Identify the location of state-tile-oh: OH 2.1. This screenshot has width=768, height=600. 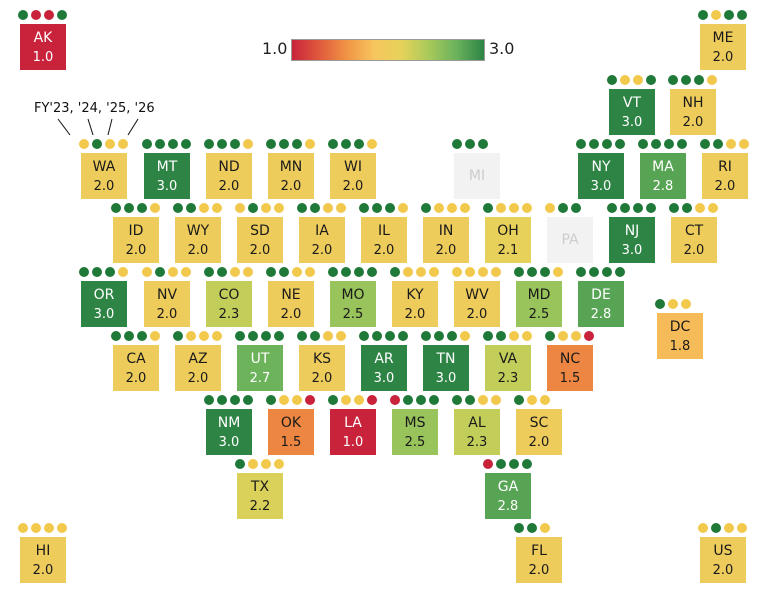
(508, 240).